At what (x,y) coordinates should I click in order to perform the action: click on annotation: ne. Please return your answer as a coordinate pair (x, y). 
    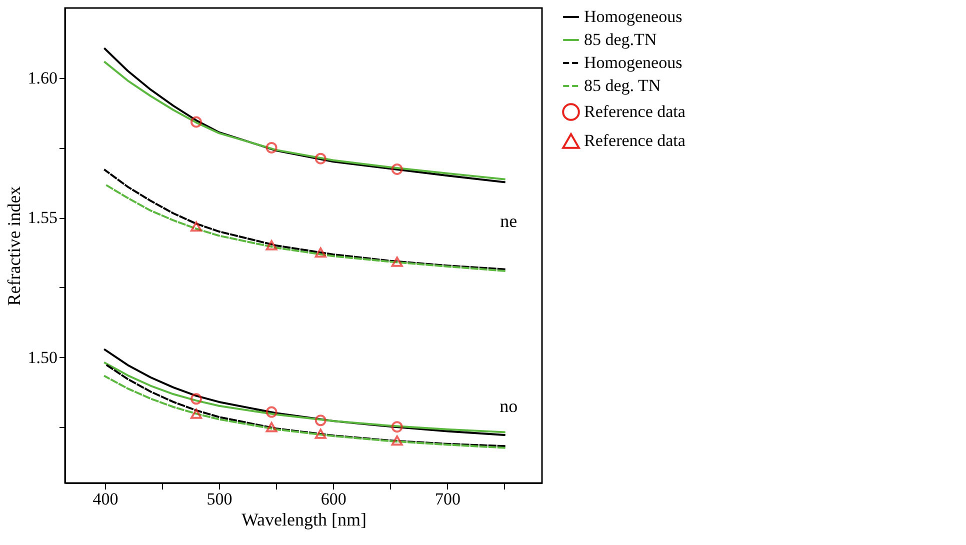
    Looking at the image, I should click on (509, 220).